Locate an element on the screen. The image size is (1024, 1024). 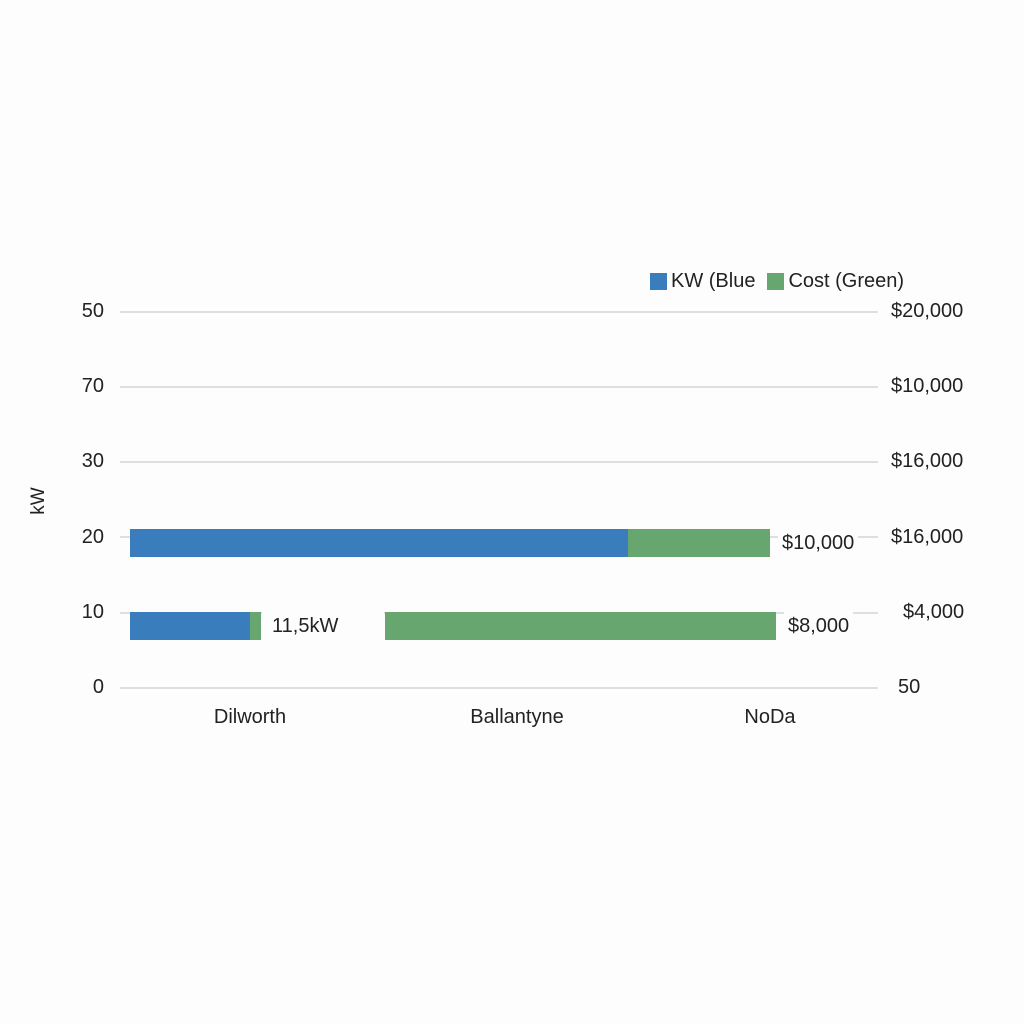
y-tick-right: 50 is located at coordinates (909, 687).